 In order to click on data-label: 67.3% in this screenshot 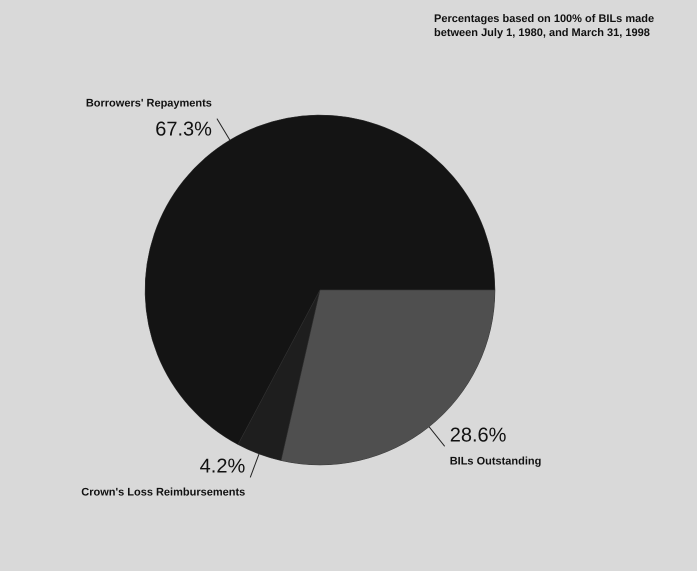, I will do `click(183, 129)`.